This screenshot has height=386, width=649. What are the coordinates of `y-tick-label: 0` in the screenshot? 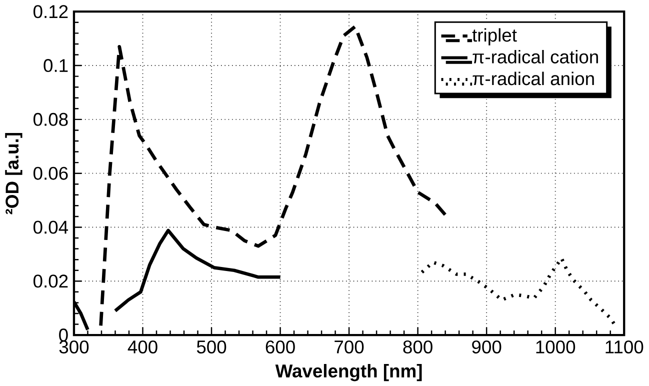 It's located at (63, 335).